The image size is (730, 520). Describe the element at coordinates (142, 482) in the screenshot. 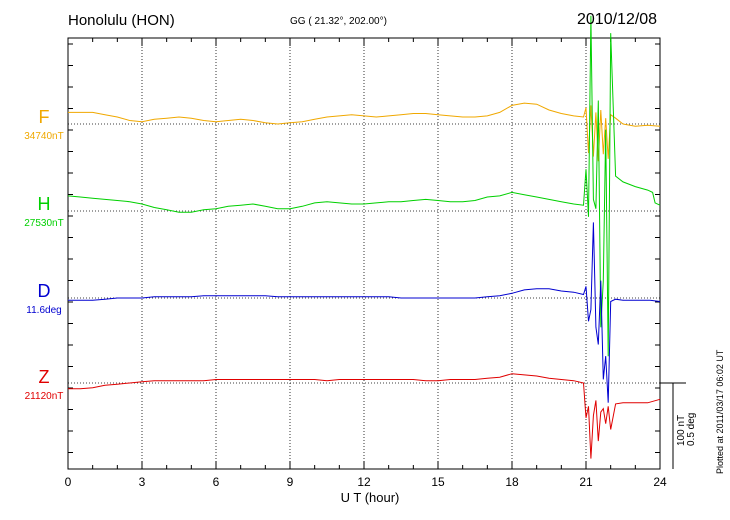

I see `x-tick-label: 3` at that location.